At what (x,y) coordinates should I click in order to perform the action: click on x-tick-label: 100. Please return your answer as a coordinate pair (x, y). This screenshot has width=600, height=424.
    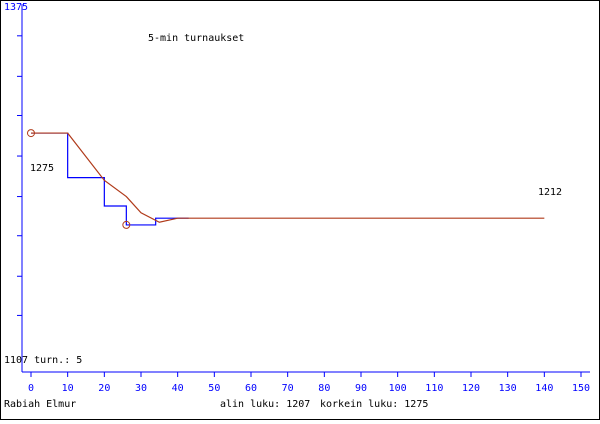
    Looking at the image, I should click on (398, 388).